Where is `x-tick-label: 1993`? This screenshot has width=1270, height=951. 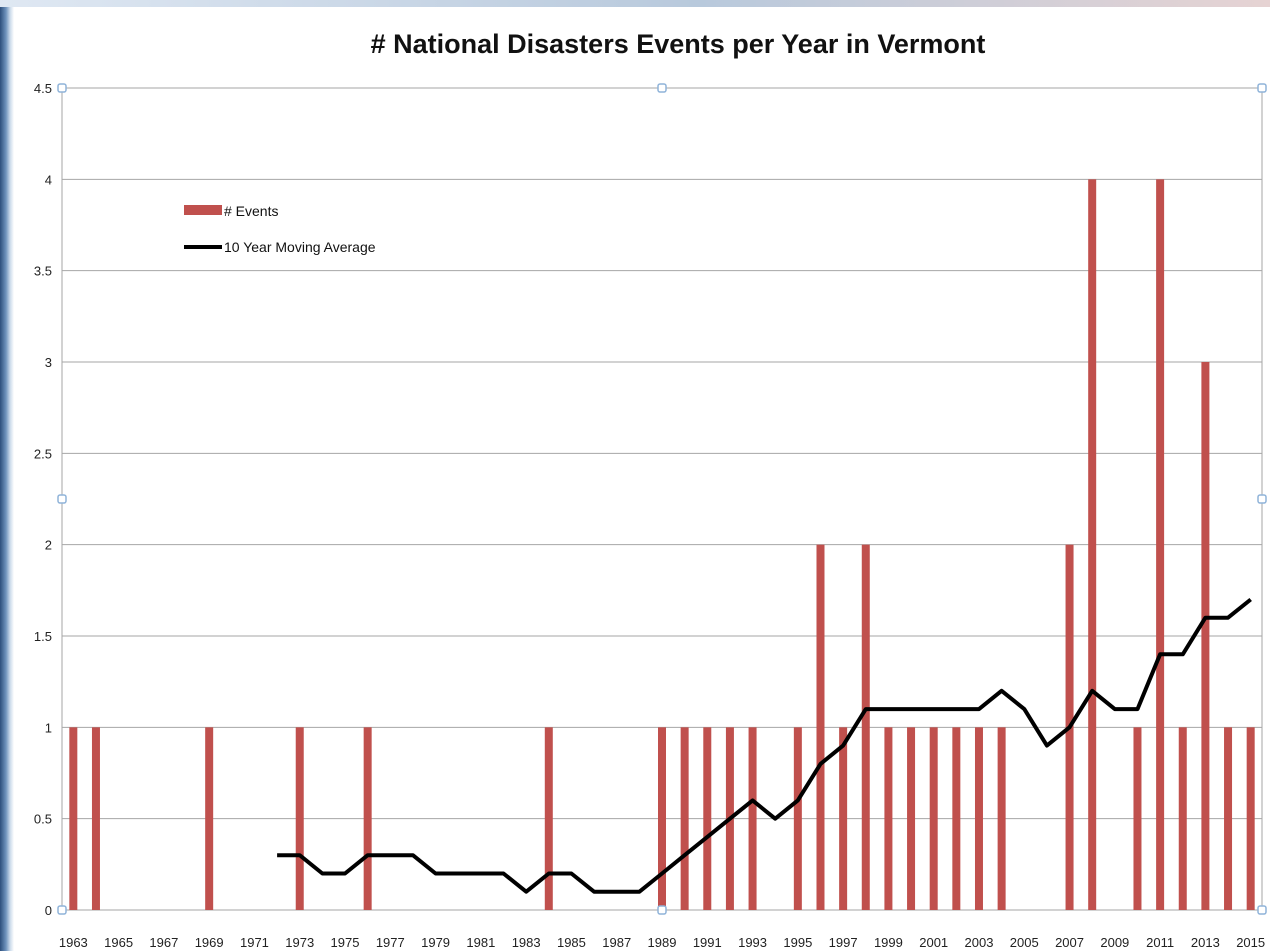 x-tick-label: 1993 is located at coordinates (752, 942).